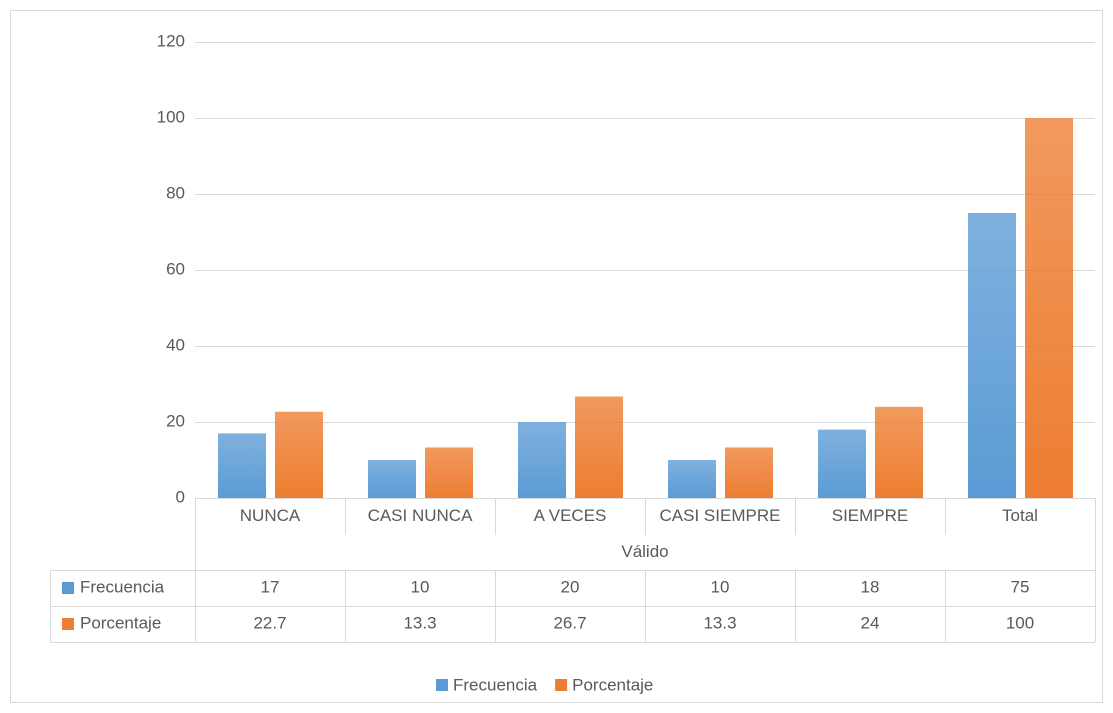 The width and height of the screenshot is (1113, 713). I want to click on group-label: Válido, so click(644, 551).